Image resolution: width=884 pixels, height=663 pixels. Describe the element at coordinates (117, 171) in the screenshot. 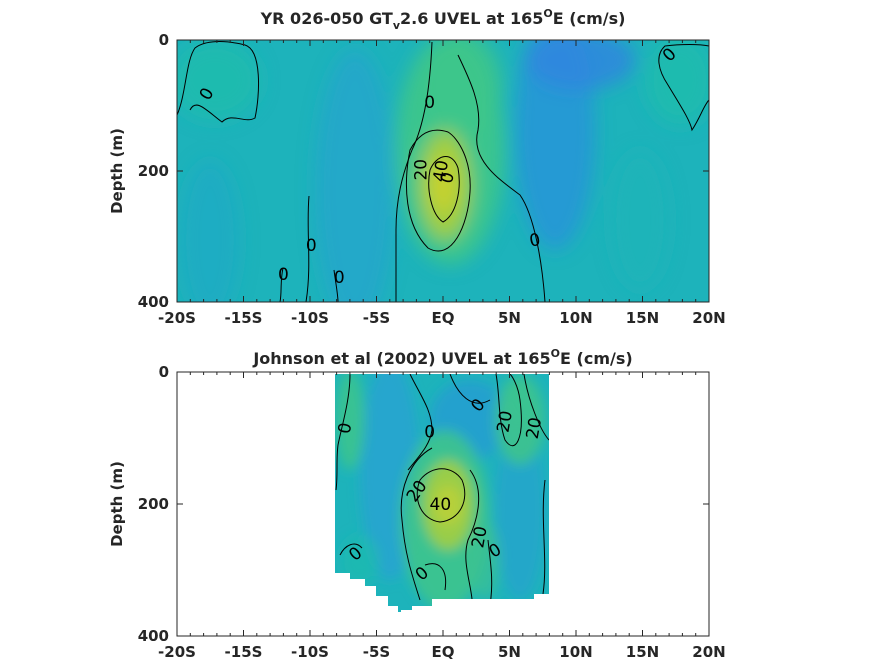

I see `top-ylabel: Depth (m)` at that location.